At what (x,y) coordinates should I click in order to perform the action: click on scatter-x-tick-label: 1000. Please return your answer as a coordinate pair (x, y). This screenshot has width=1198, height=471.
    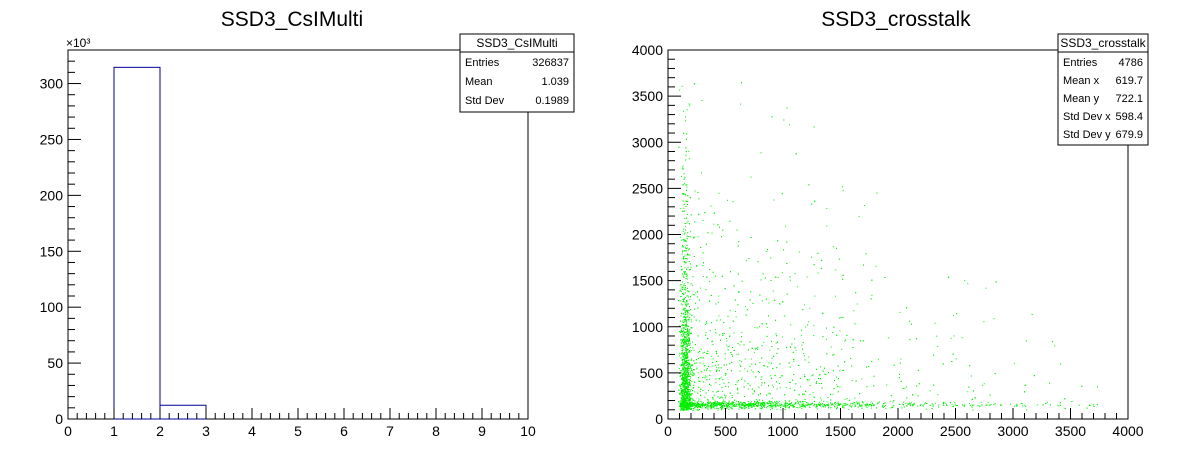
    Looking at the image, I should click on (782, 431).